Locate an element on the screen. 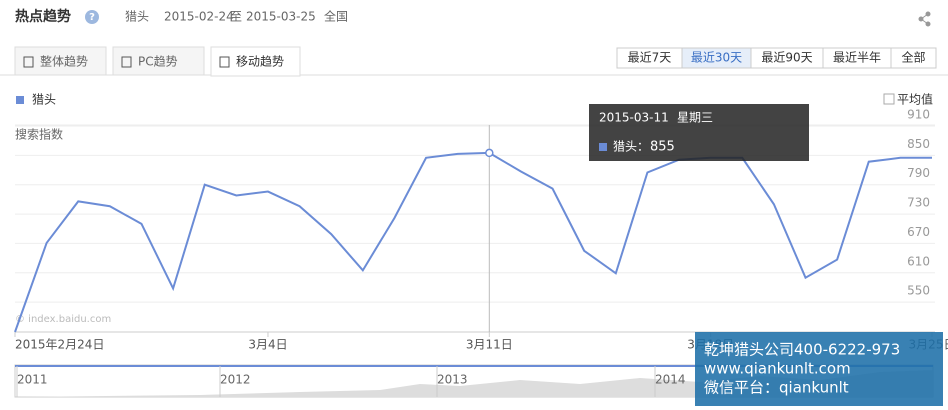 This screenshot has width=948, height=410. year-label: 2011 is located at coordinates (32, 380).